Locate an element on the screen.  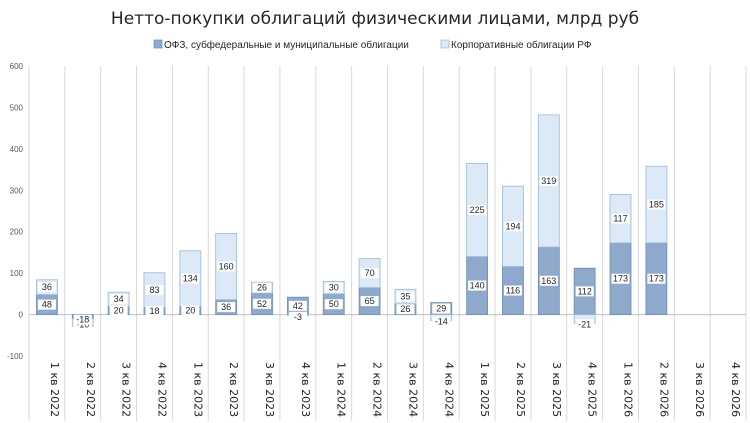
x-category-label: 4 кв 2022 is located at coordinates (161, 389).